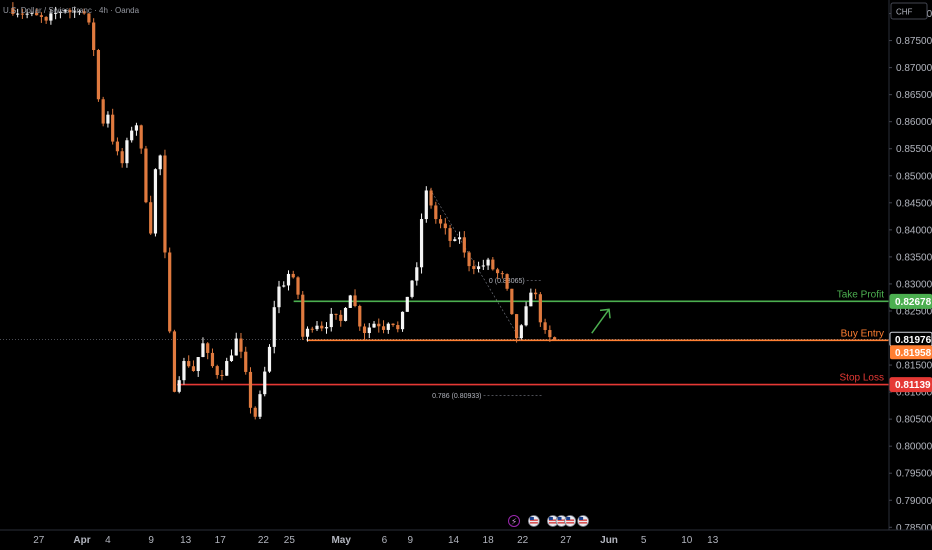 The width and height of the screenshot is (932, 550). Describe the element at coordinates (71, 10) in the screenshot. I see `symbol-legend: U.S. Dollar / Swiss Franc · 4h · Oanda` at that location.